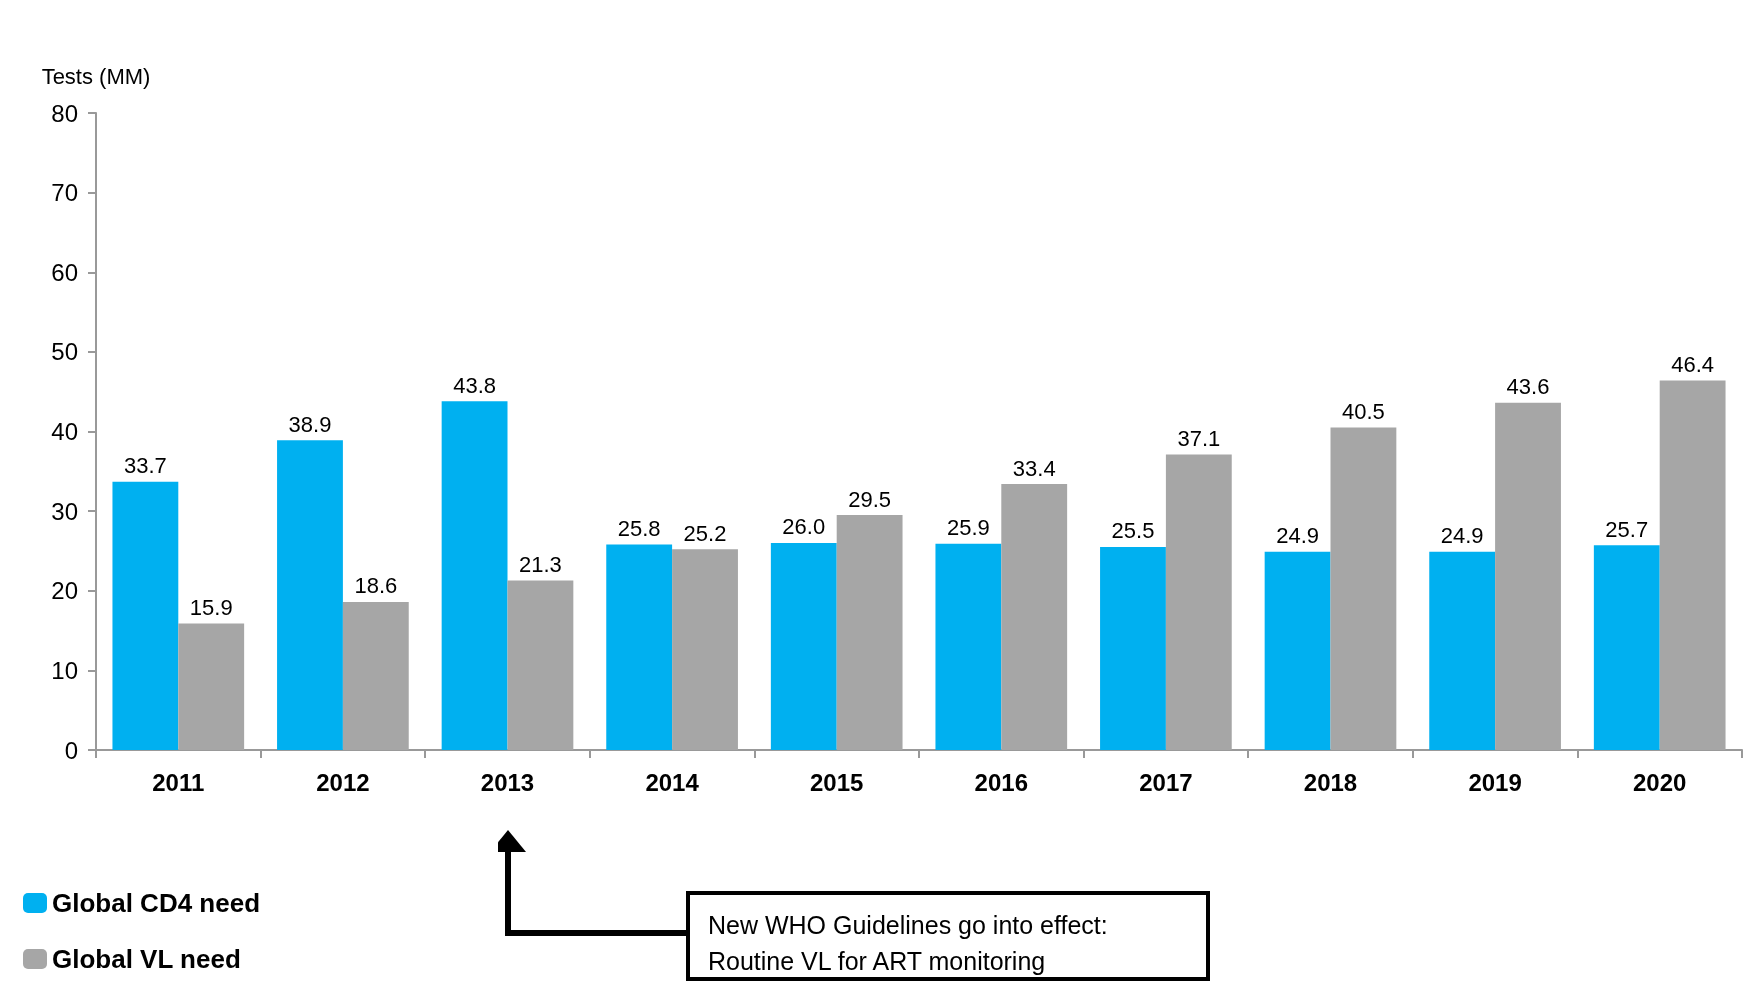 This screenshot has height=993, width=1760. What do you see at coordinates (1001, 782) in the screenshot?
I see `x-tick-label: 2016` at bounding box center [1001, 782].